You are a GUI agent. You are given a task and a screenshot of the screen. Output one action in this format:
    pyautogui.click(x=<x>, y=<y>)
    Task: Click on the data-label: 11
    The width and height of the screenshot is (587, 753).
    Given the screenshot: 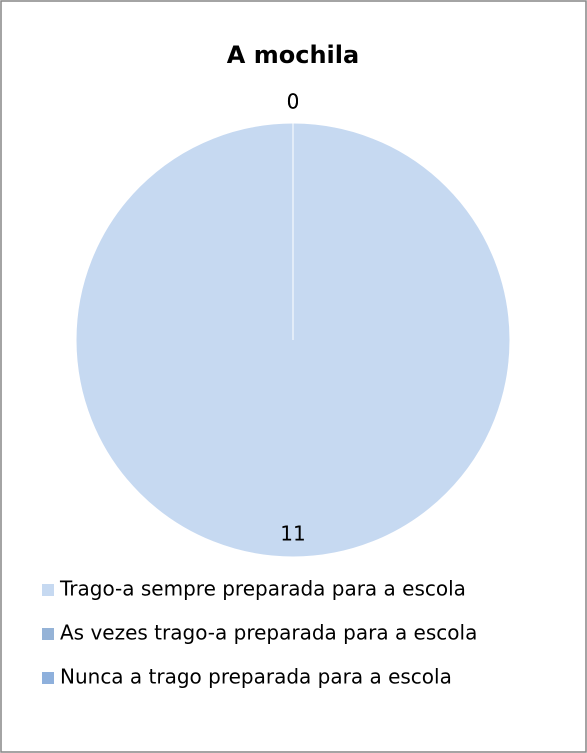 What is the action you would take?
    pyautogui.click(x=292, y=534)
    